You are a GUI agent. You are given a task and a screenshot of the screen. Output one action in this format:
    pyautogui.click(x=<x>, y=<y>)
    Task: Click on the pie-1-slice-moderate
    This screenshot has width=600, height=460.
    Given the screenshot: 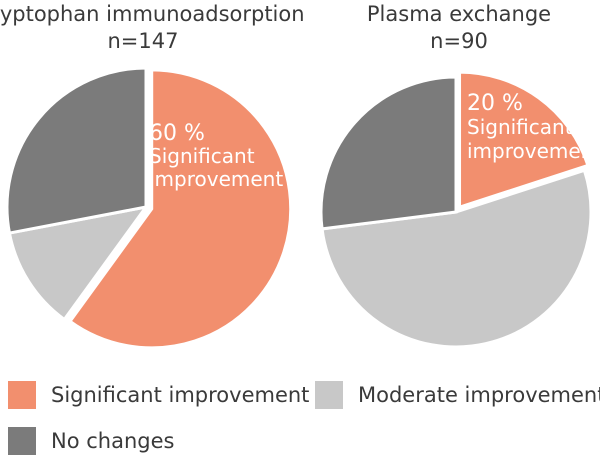 What is the action you would take?
    pyautogui.click(x=78, y=263)
    